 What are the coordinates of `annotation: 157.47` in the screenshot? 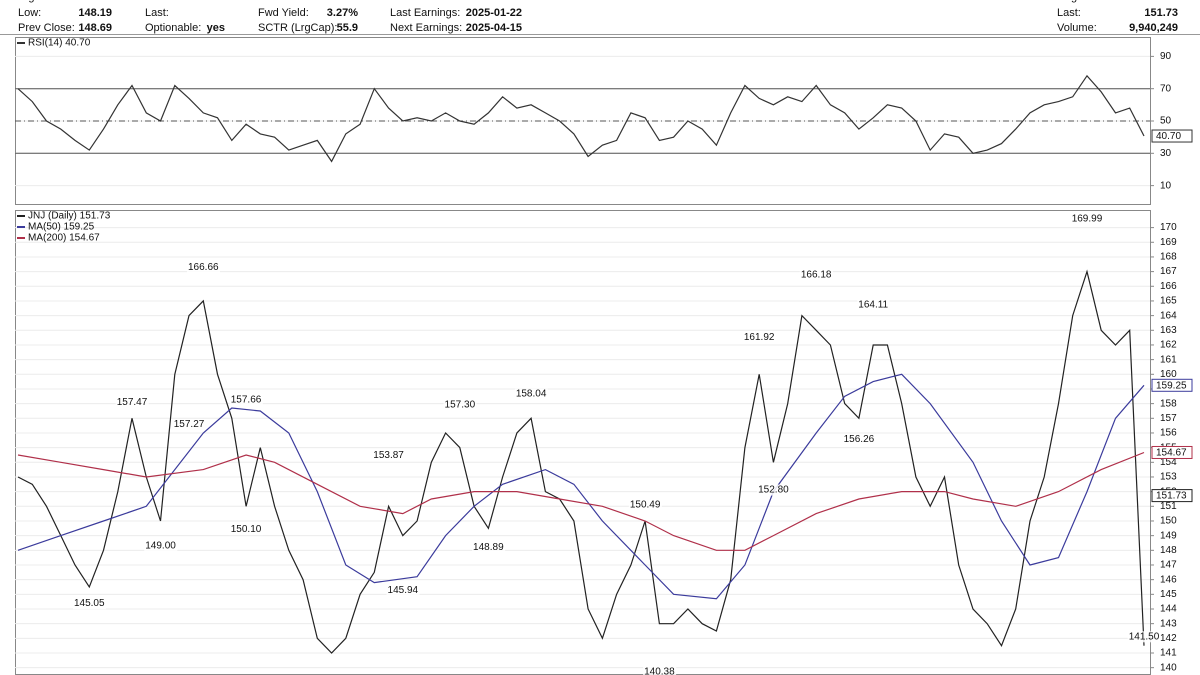 It's located at (132, 402).